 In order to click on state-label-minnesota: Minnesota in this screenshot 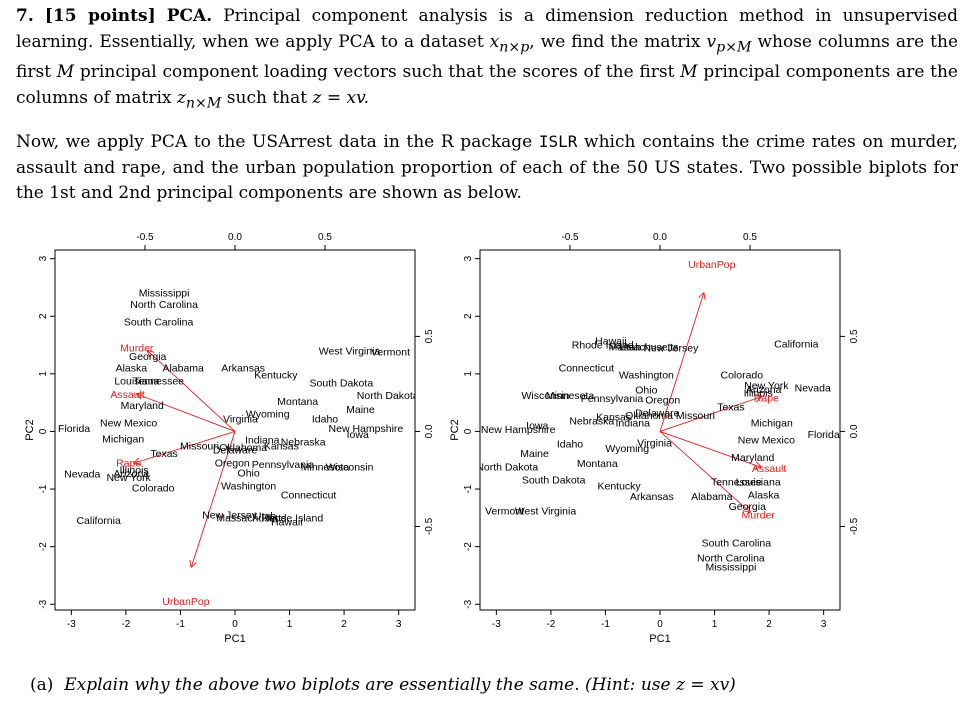, I will do `click(570, 396)`.